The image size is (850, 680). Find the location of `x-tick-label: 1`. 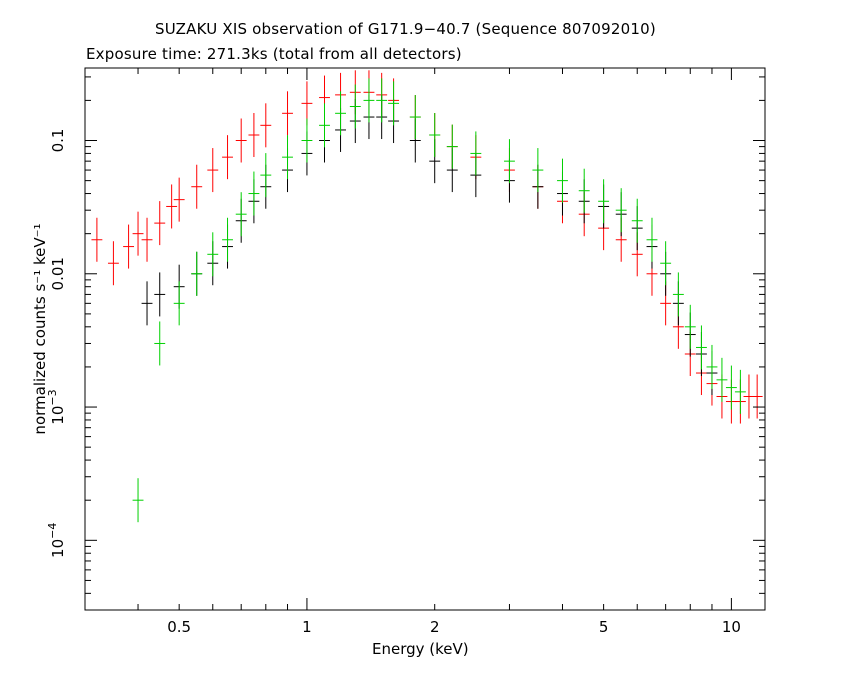

x-tick-label: 1 is located at coordinates (307, 627).